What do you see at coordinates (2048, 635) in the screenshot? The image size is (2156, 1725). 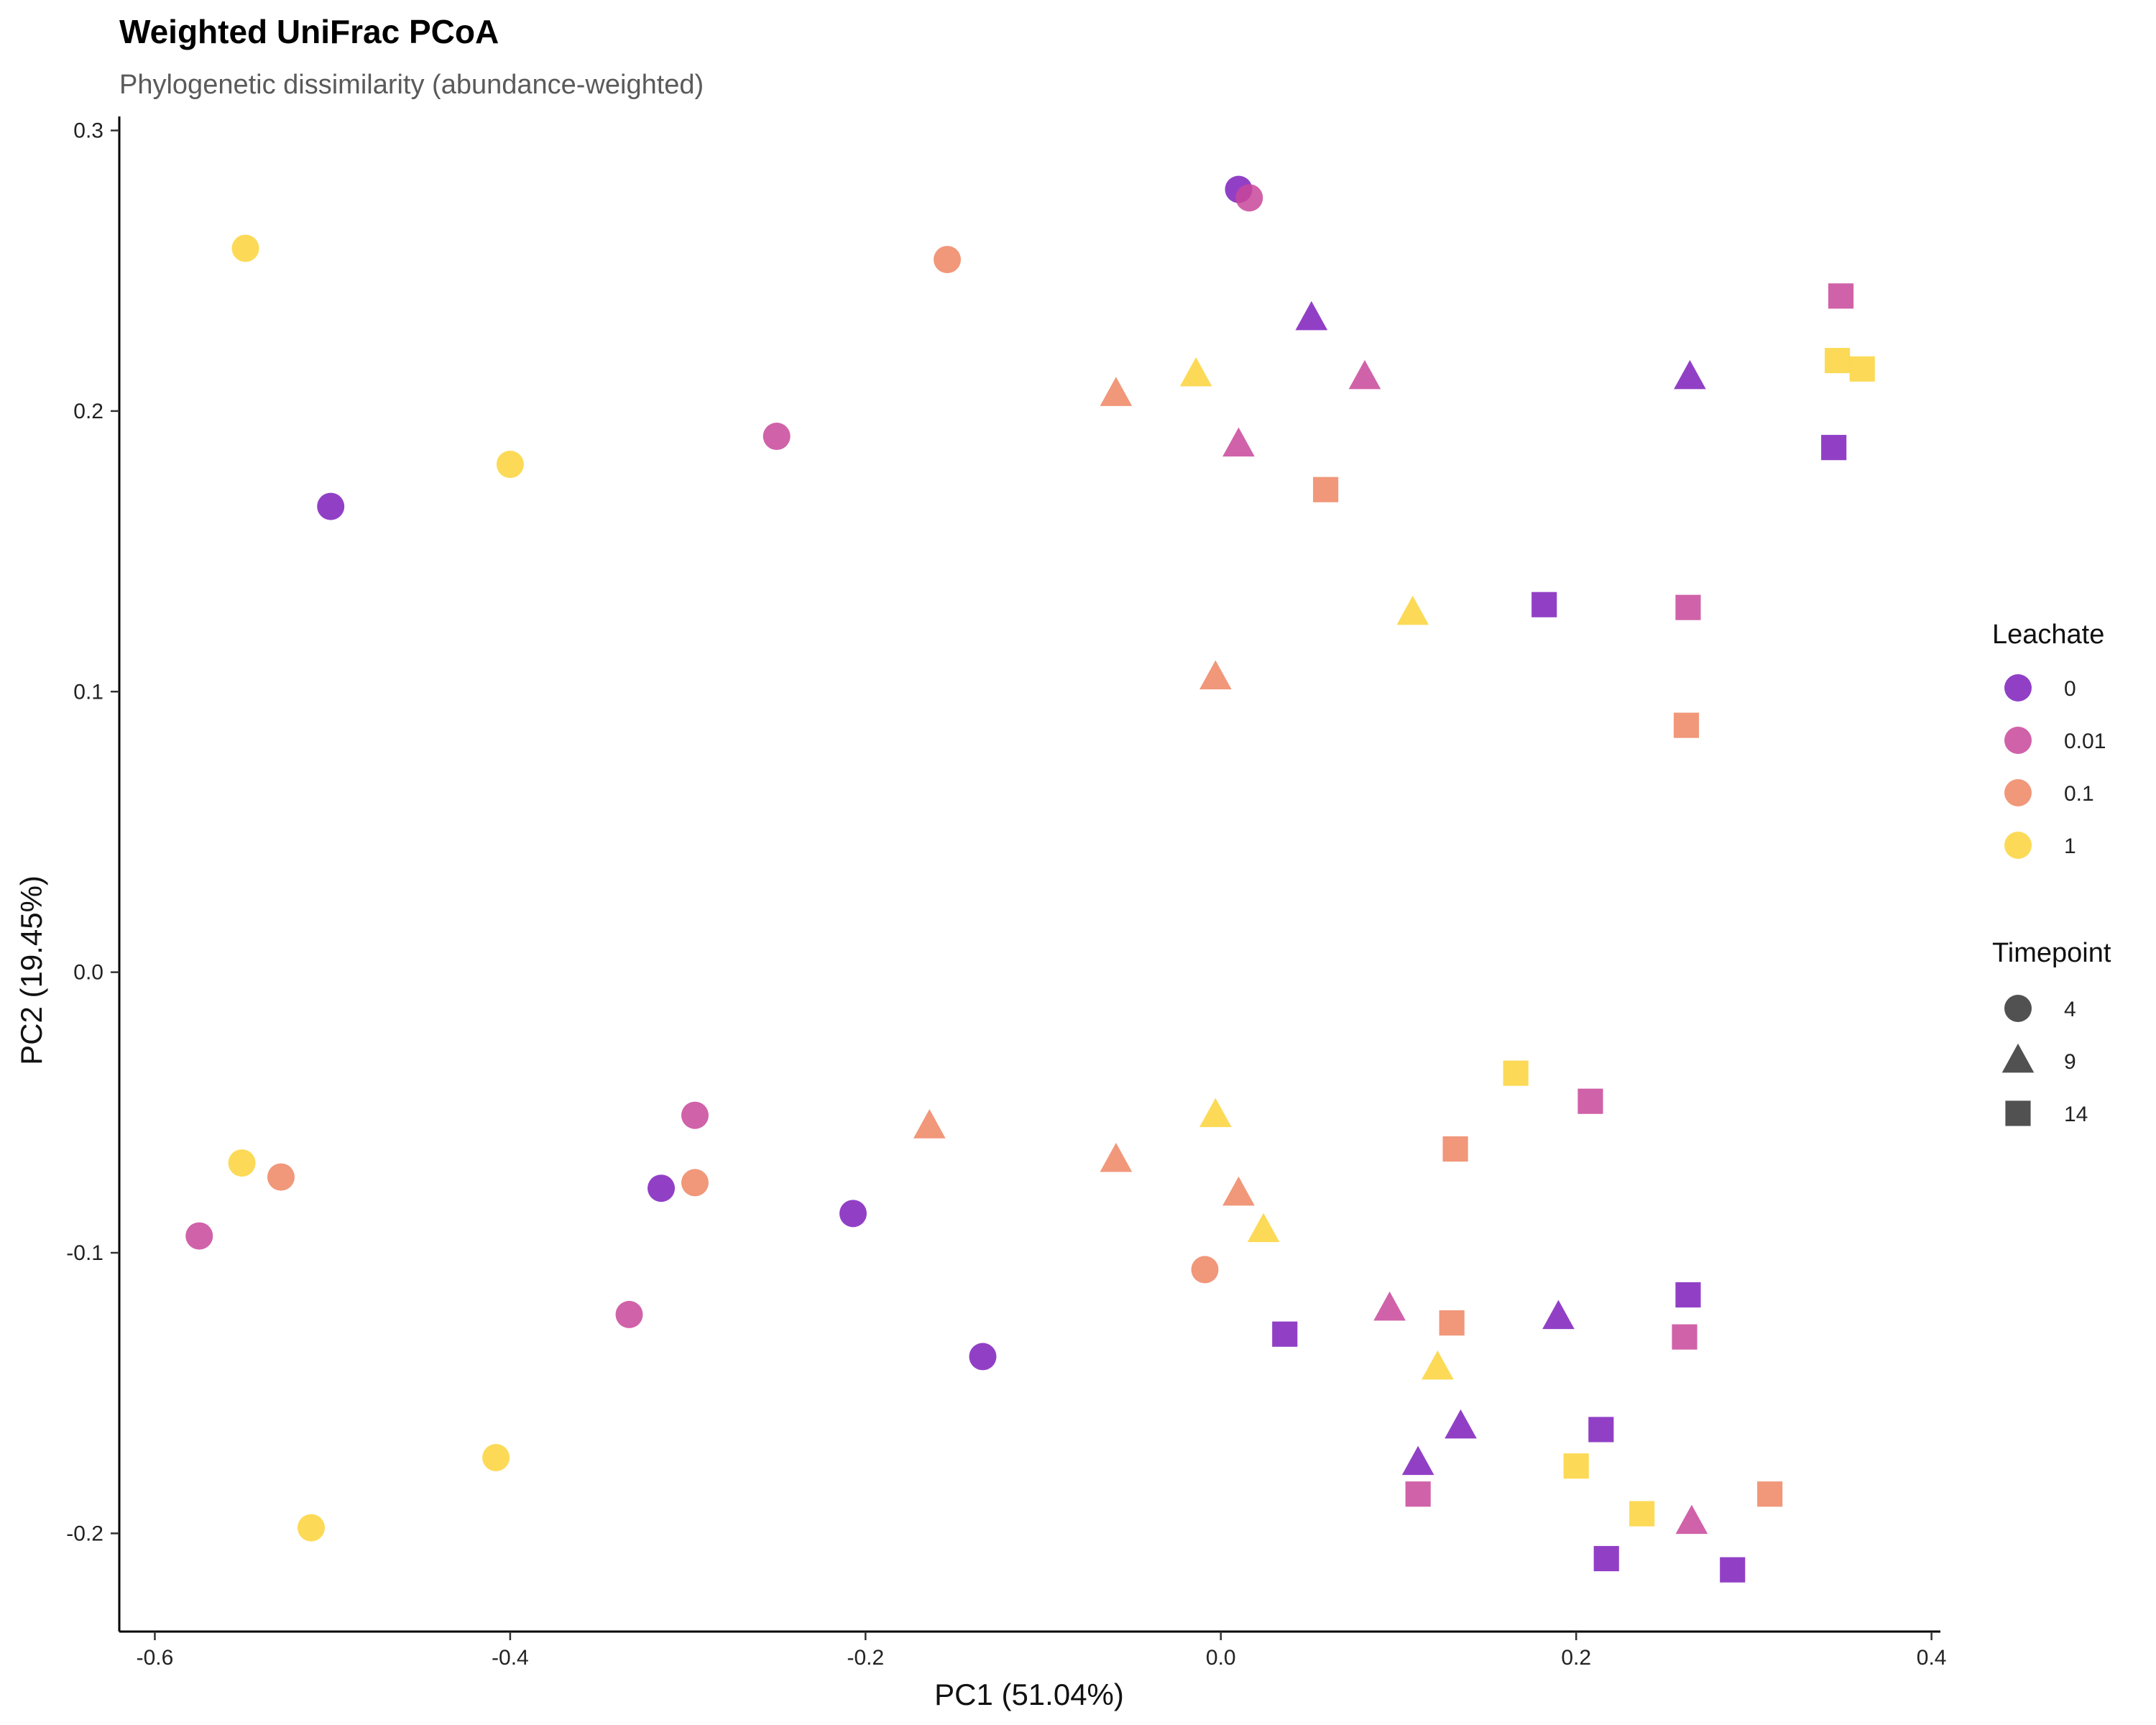 I see `color-legend-title: Leachate` at bounding box center [2048, 635].